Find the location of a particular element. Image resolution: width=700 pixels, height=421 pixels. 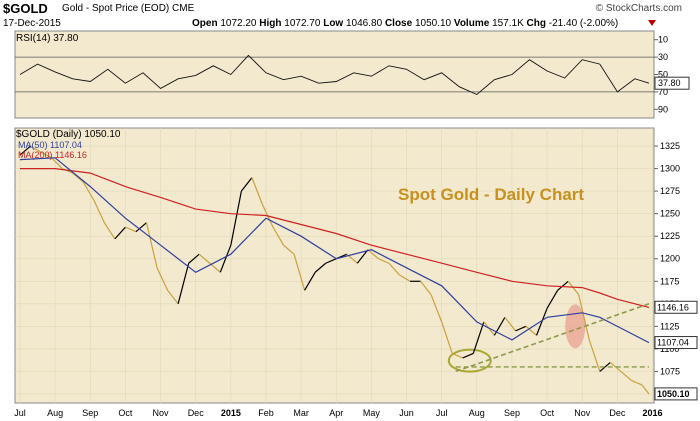

date-tick-label: May is located at coordinates (372, 413).